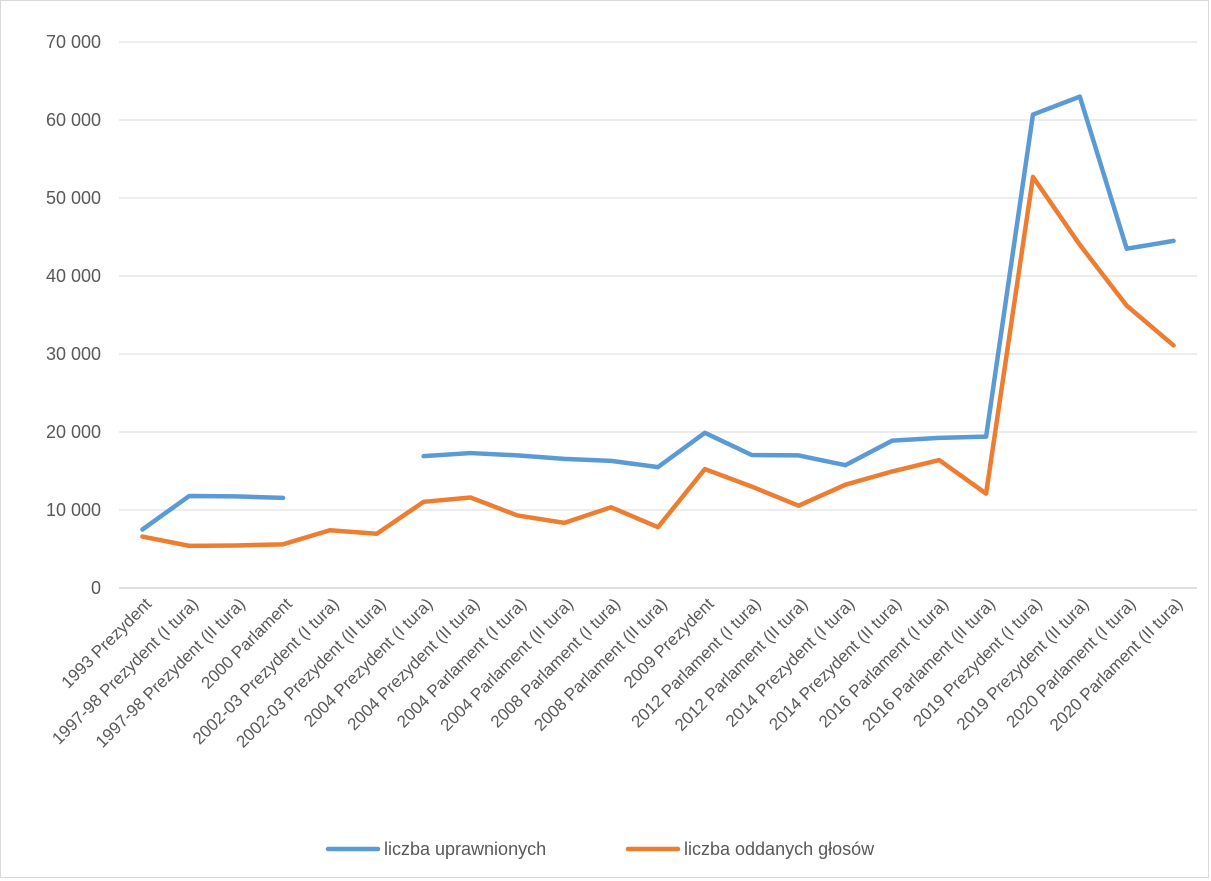 The image size is (1211, 881). What do you see at coordinates (73, 276) in the screenshot?
I see `y-tick-label: 40 000` at bounding box center [73, 276].